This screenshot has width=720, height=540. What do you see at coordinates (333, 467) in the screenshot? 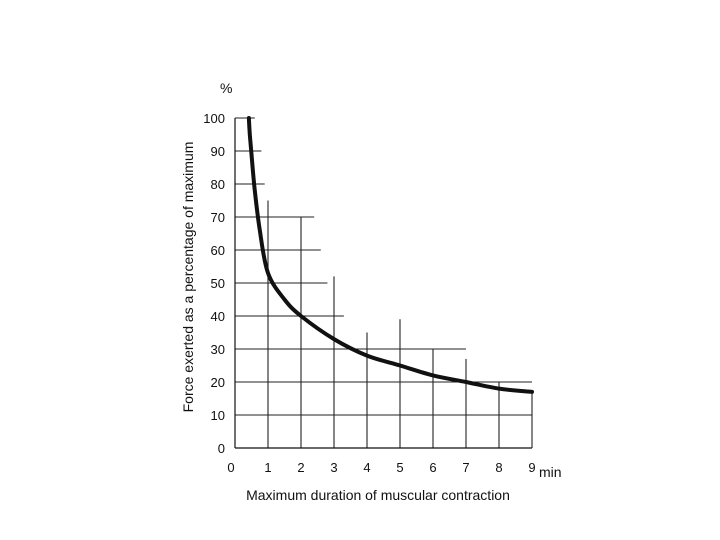
I see `x-tick-label: 3` at bounding box center [333, 467].